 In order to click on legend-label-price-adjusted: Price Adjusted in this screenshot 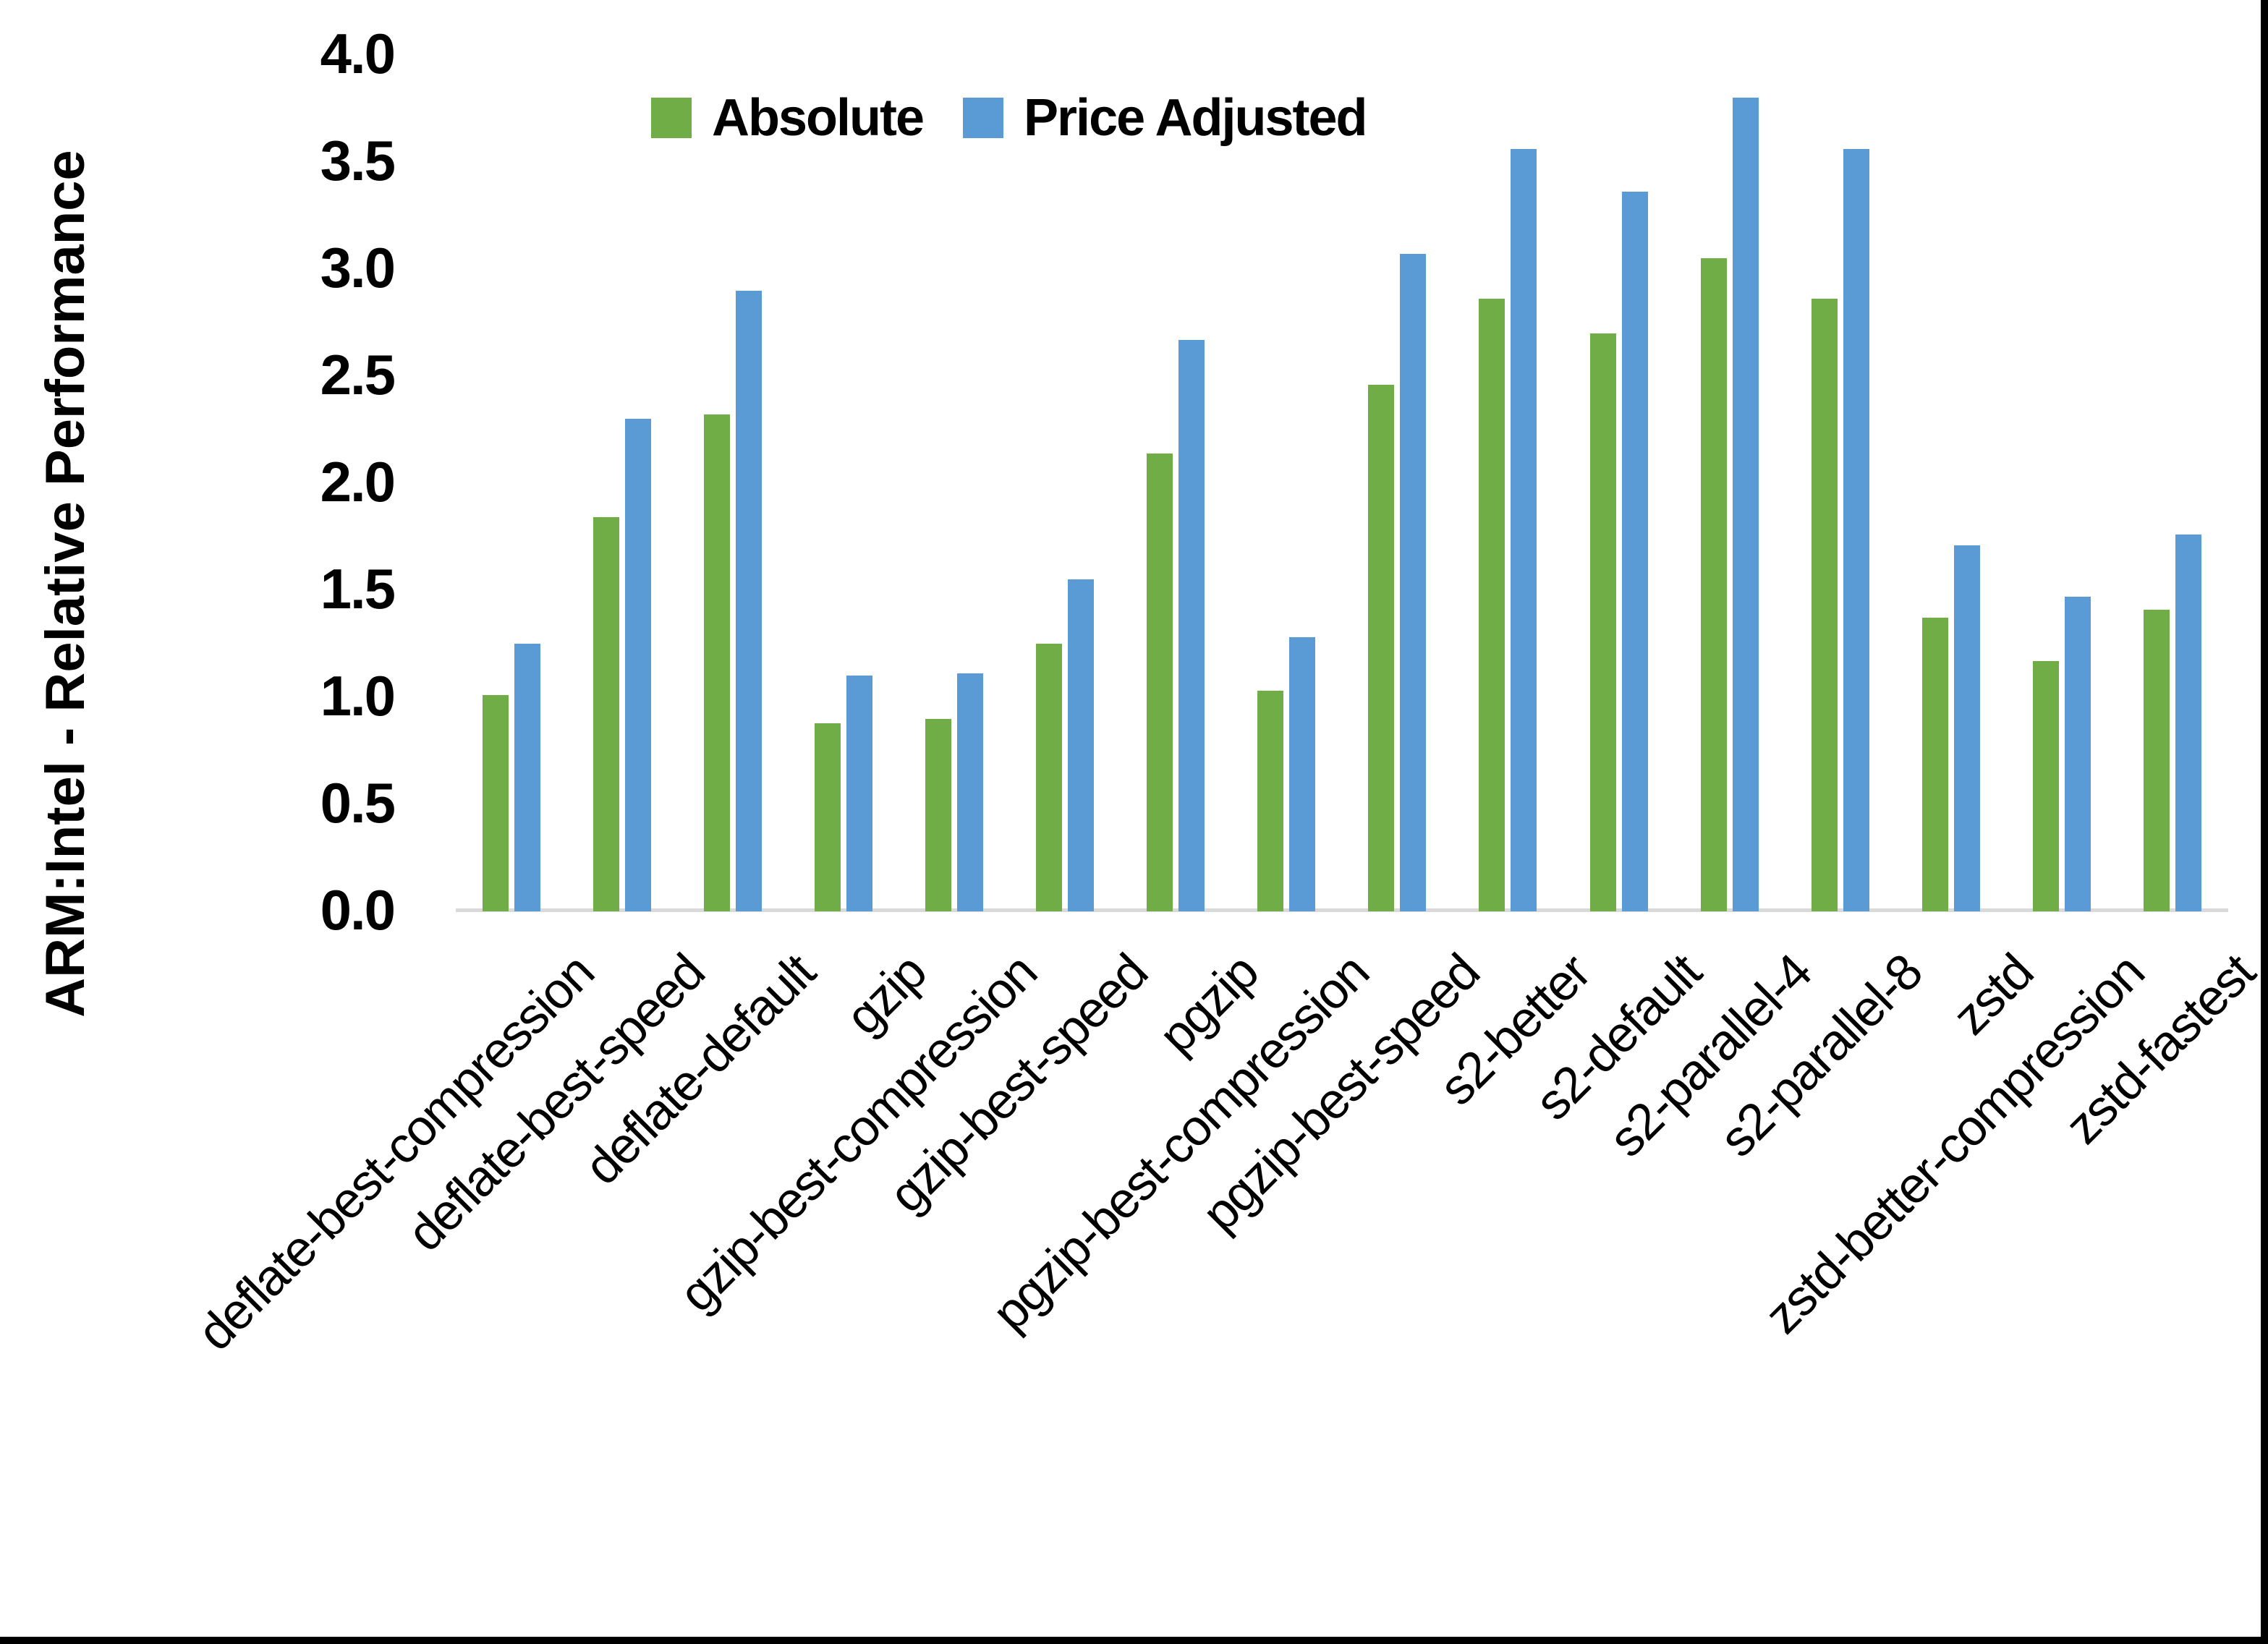, I will do `click(1195, 118)`.